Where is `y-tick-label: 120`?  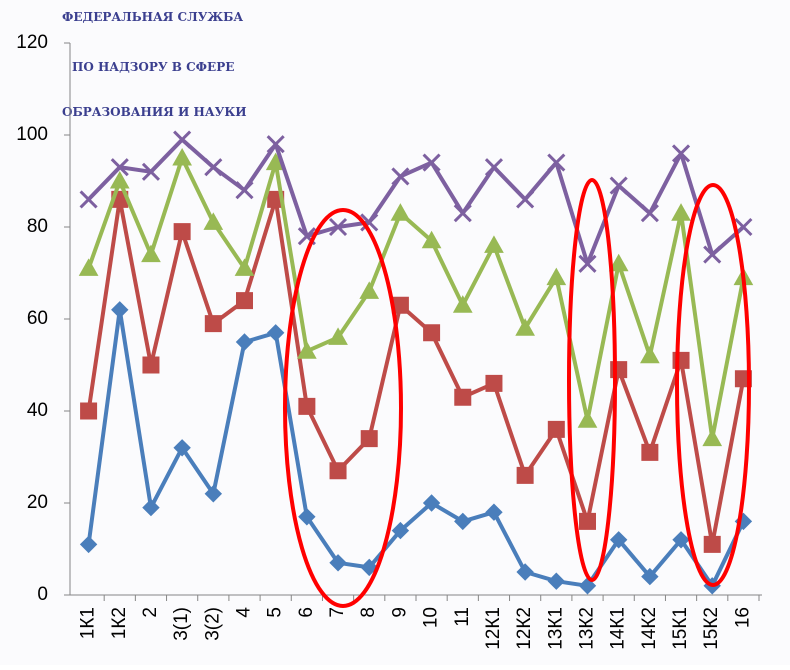
y-tick-label: 120 is located at coordinates (32, 42).